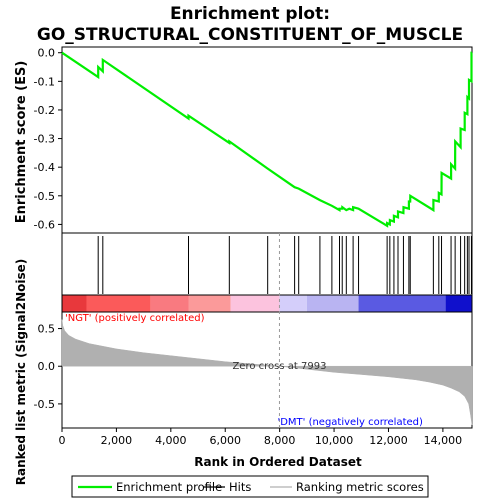 The height and width of the screenshot is (500, 500). What do you see at coordinates (443, 440) in the screenshot?
I see `x-tick-label: 14,000` at bounding box center [443, 440].